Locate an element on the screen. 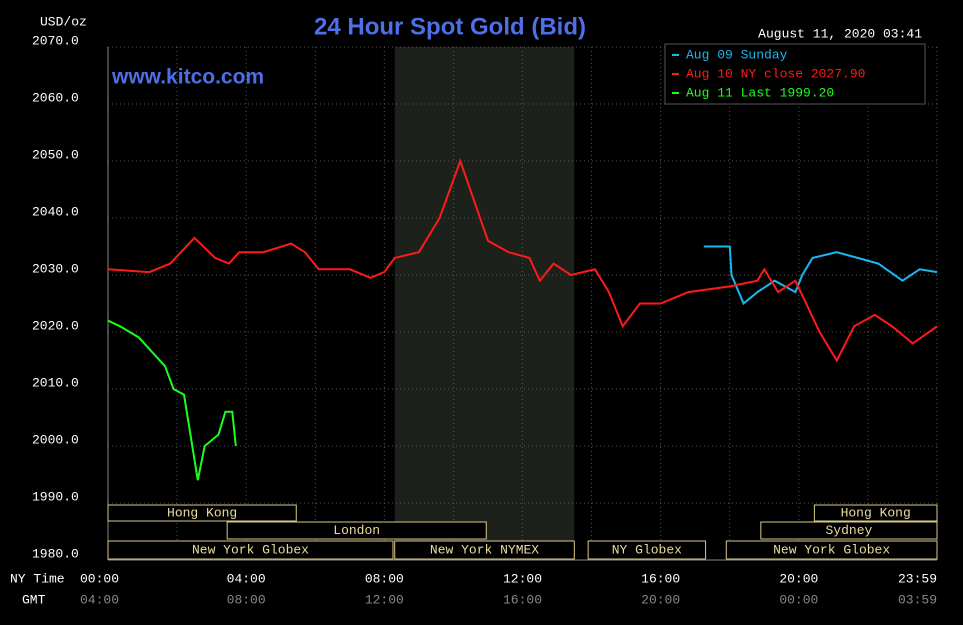 The height and width of the screenshot is (625, 963). session-label: London is located at coordinates (356, 530).